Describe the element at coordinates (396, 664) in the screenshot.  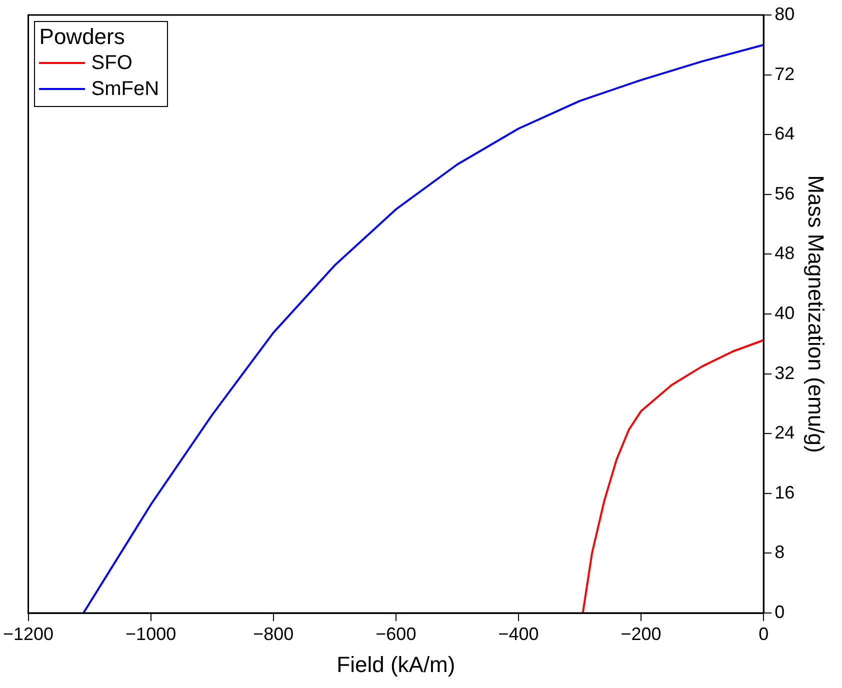
I see `x-axis-title: Field (kA/m)` at that location.